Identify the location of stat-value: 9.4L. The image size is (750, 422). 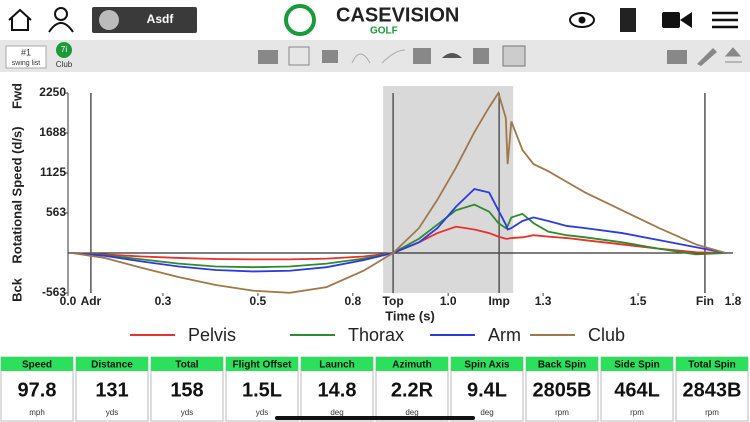
(487, 390).